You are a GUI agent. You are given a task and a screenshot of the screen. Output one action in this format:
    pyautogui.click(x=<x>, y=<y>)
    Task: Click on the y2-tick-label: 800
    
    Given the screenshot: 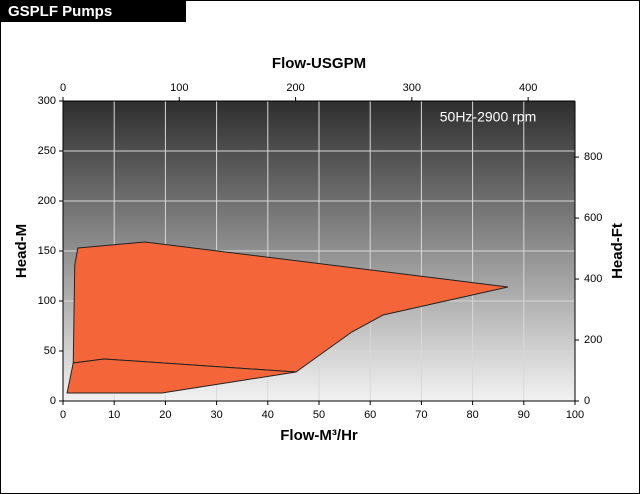 What is the action you would take?
    pyautogui.click(x=593, y=157)
    